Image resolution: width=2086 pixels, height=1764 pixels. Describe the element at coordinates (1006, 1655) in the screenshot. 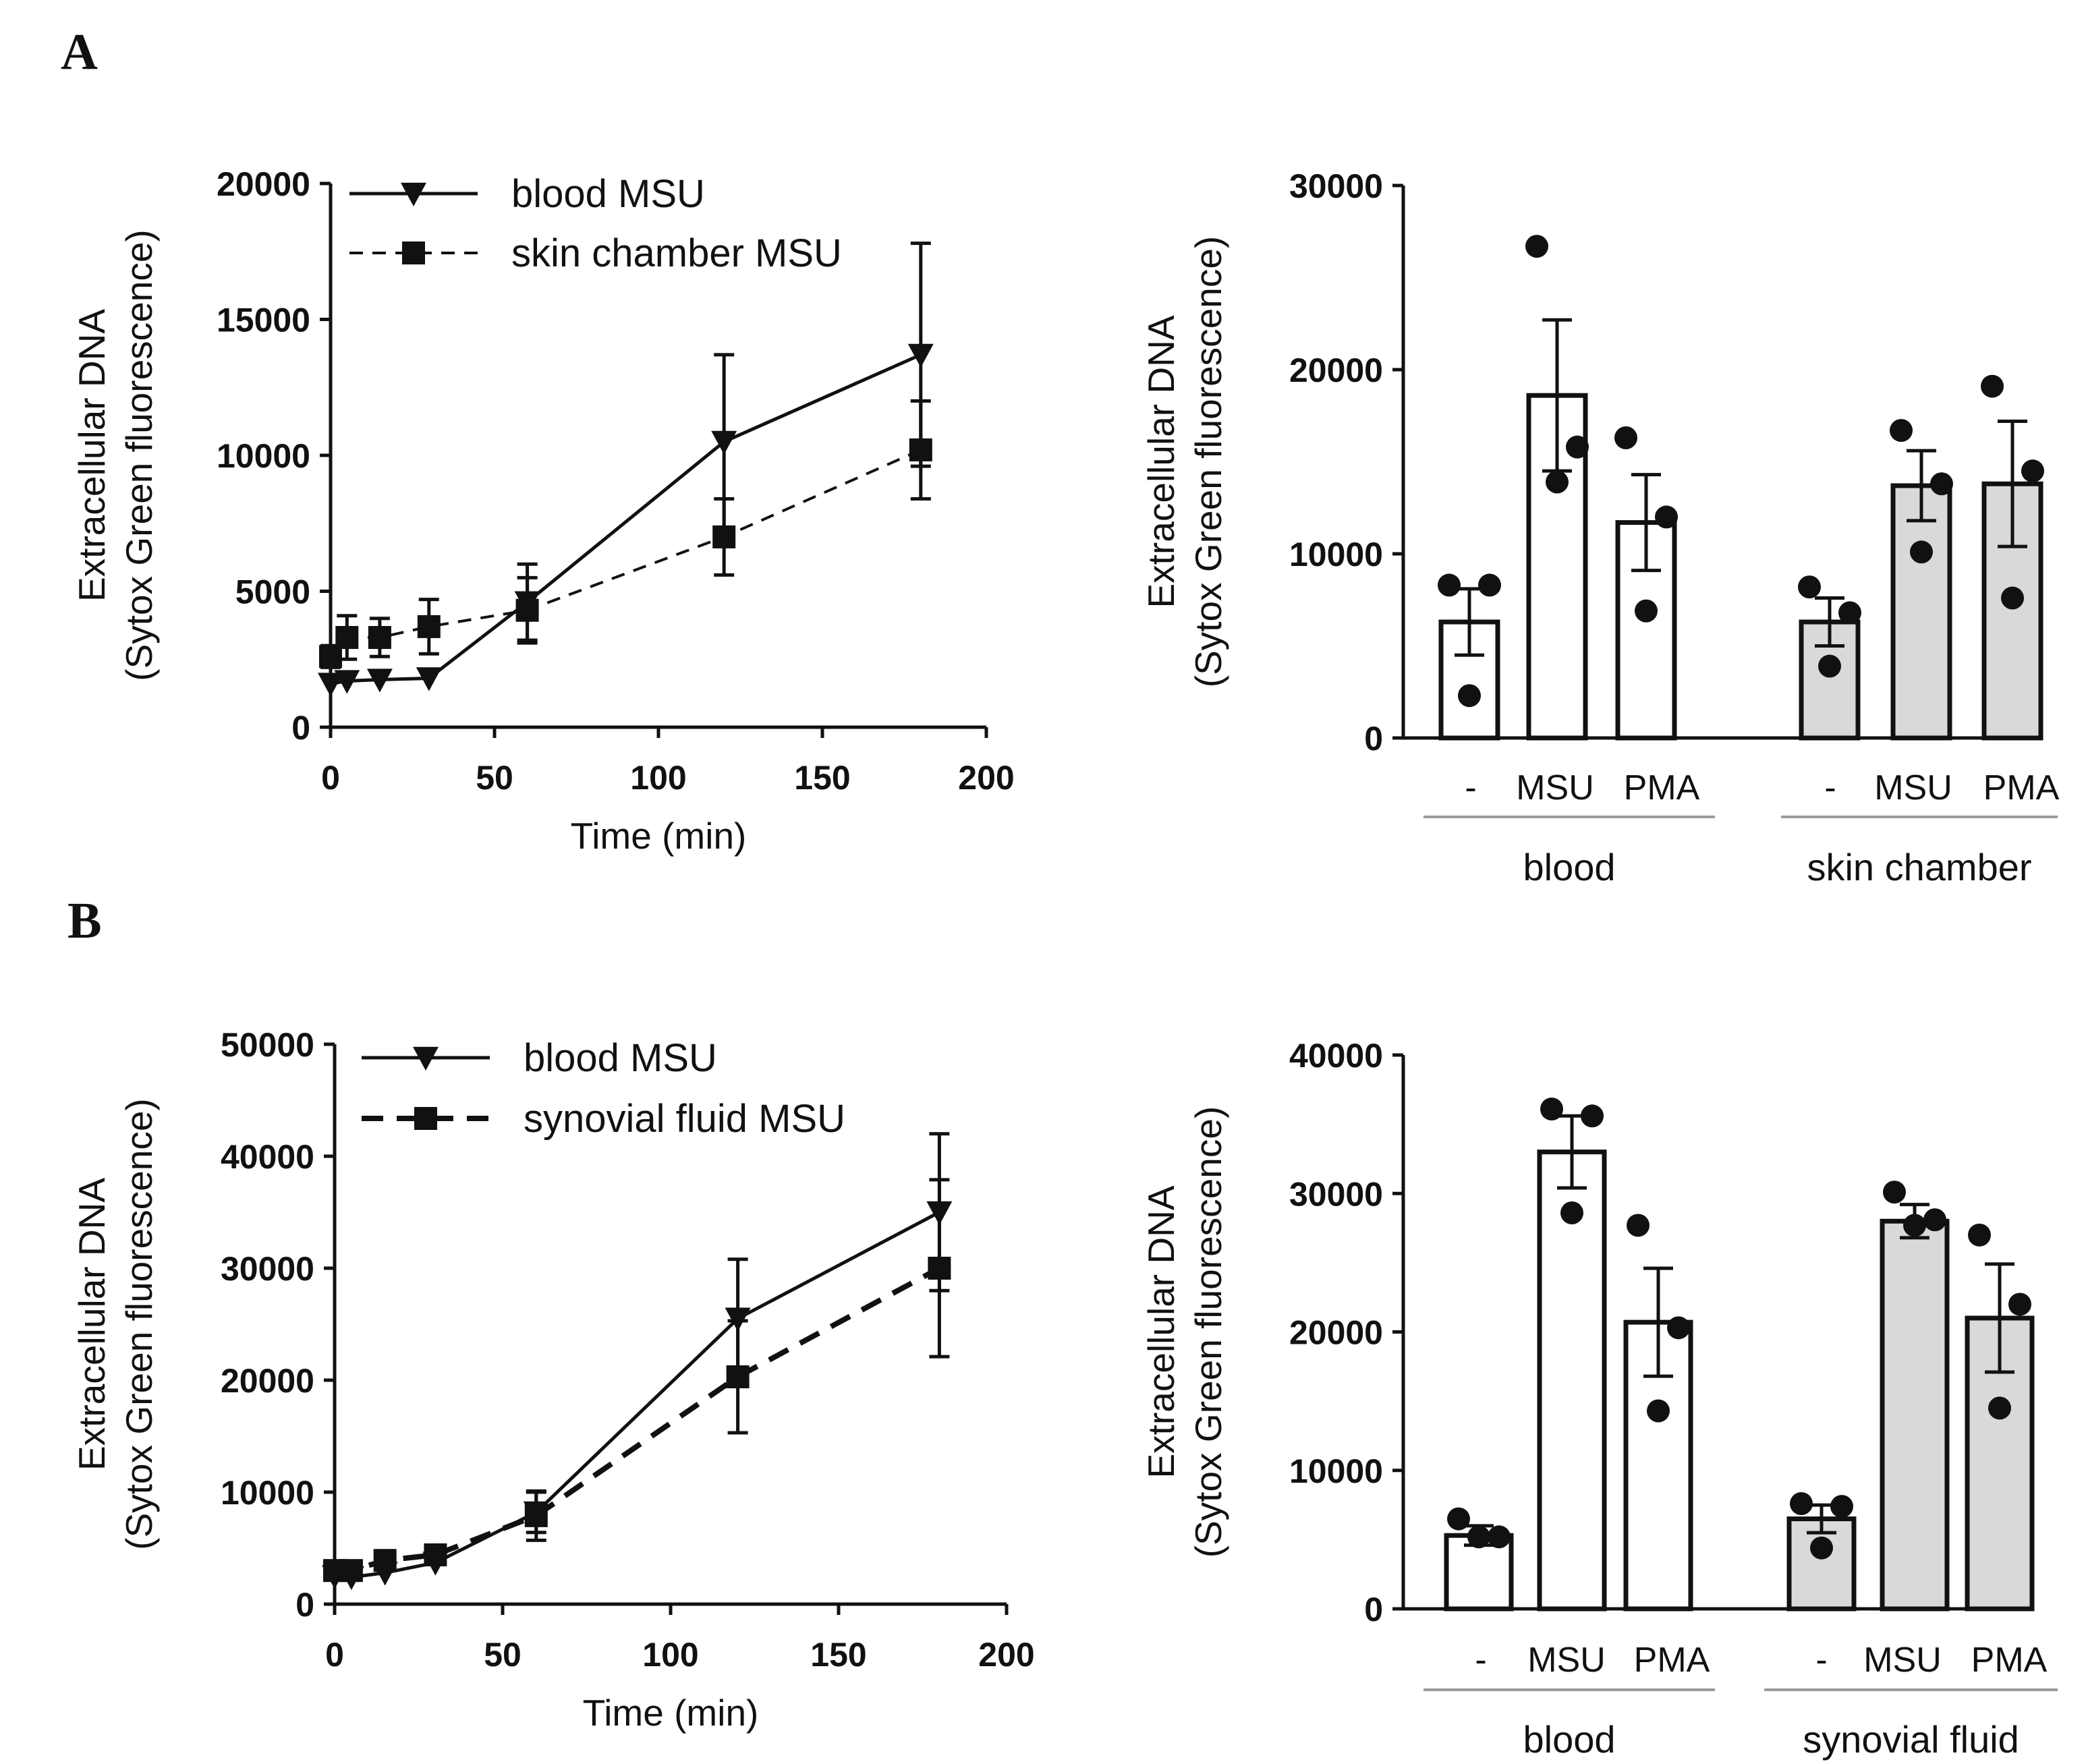

I see `chart2-x-tick-label: 200` at that location.